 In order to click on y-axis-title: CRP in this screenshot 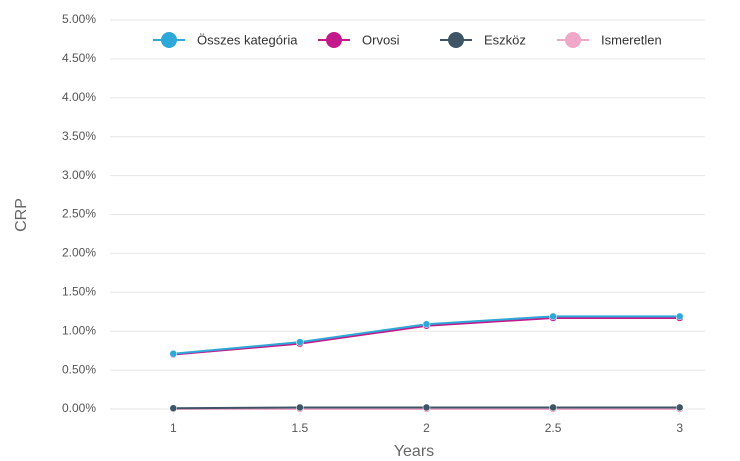, I will do `click(21, 215)`.